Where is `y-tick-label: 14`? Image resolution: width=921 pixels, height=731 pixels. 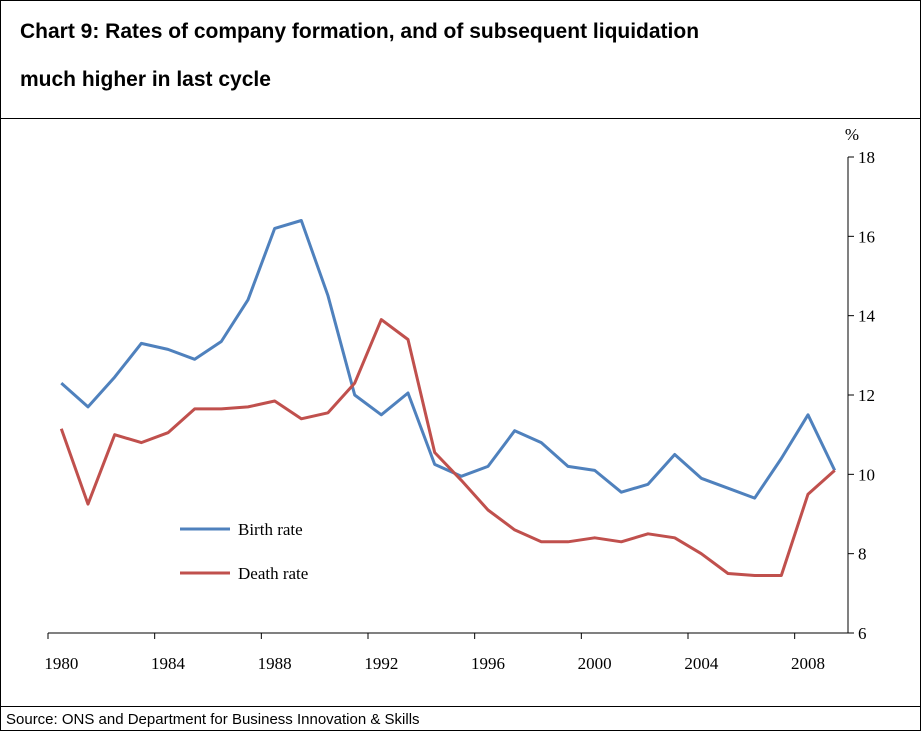
y-tick-label: 14 is located at coordinates (867, 316).